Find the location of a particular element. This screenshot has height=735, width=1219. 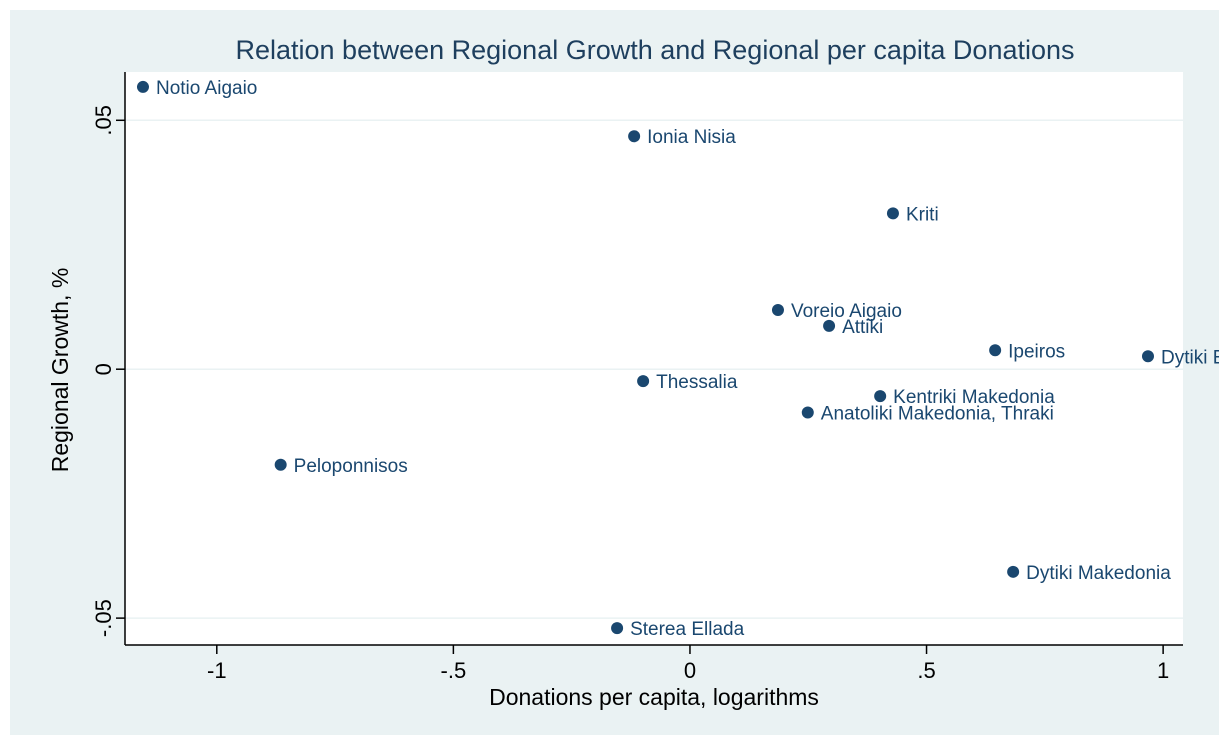

x-tick-label: -1 is located at coordinates (217, 670).